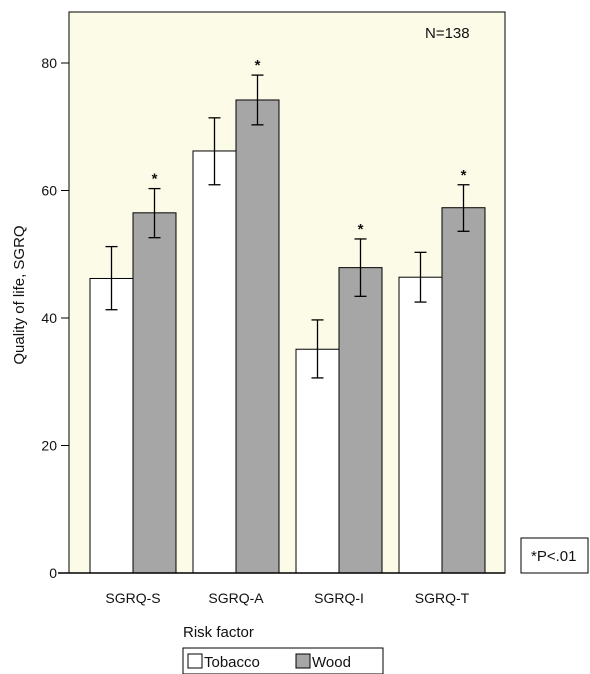 The width and height of the screenshot is (590, 674). What do you see at coordinates (317, 461) in the screenshot?
I see `bar-tobacco-sgrq-i` at bounding box center [317, 461].